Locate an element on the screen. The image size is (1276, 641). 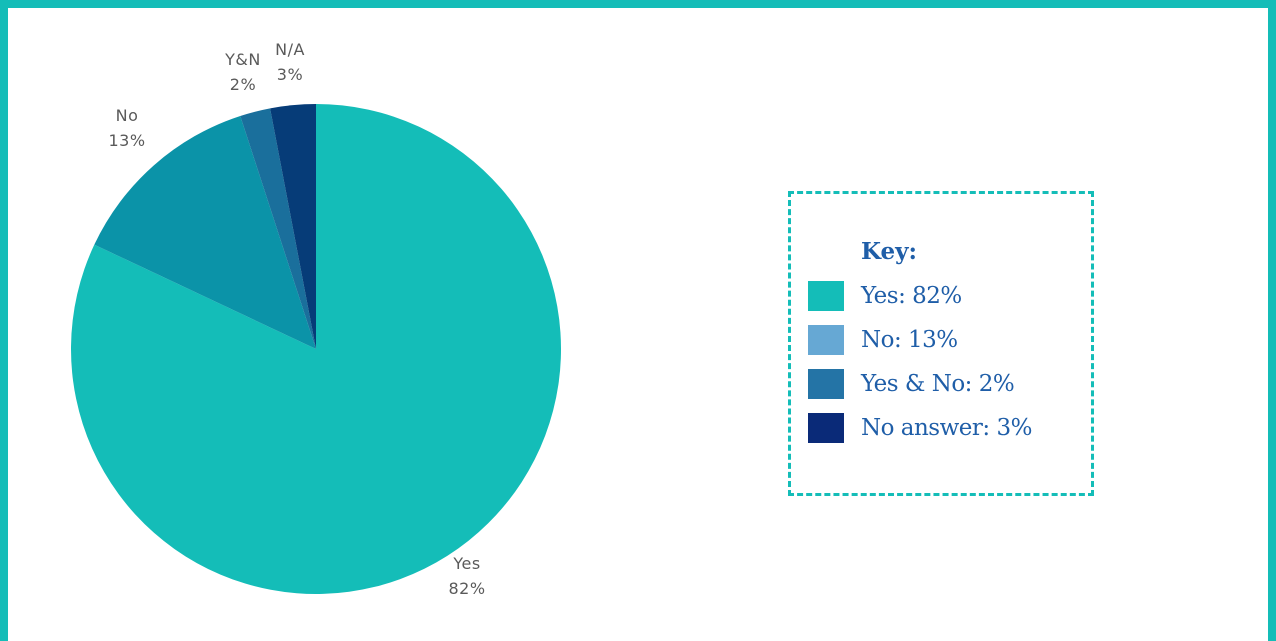
legend-item-yes-and-no: Yes & No: 2% is located at coordinates (911, 384).